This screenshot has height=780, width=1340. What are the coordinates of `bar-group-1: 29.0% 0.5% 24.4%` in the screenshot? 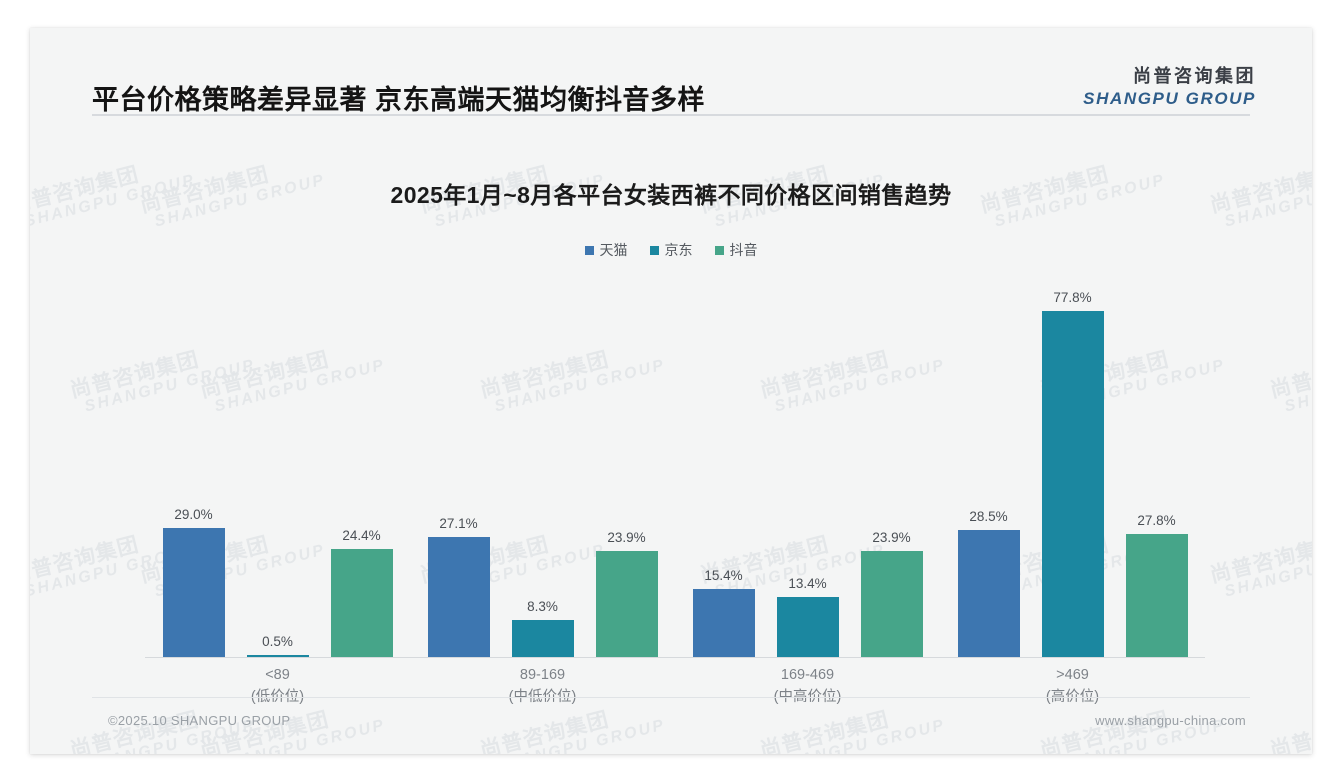 It's located at (277, 466).